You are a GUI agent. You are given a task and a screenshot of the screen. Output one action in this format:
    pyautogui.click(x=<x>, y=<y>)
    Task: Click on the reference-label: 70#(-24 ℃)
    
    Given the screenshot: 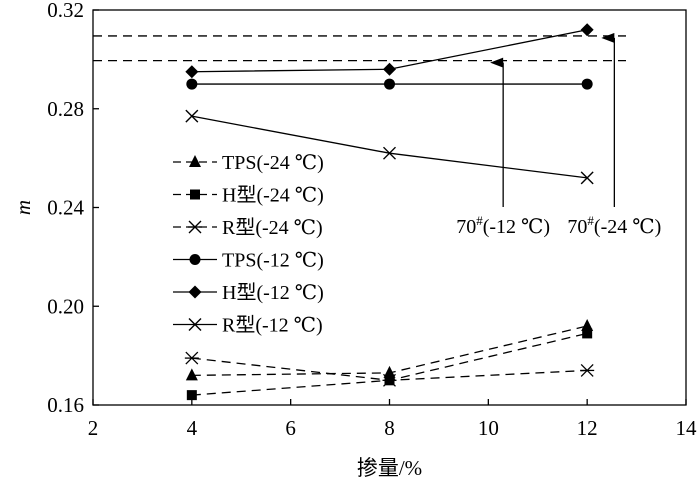 What is the action you would take?
    pyautogui.click(x=614, y=225)
    